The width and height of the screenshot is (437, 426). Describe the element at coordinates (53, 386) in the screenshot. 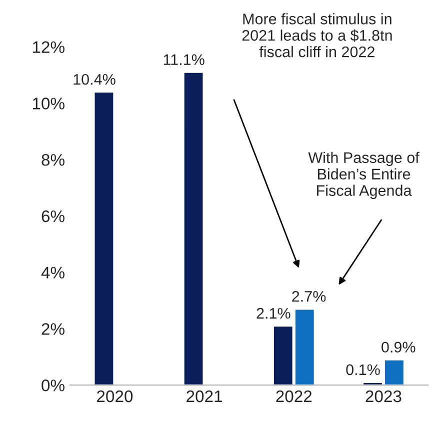

I see `y-tick-label: 0%` at that location.